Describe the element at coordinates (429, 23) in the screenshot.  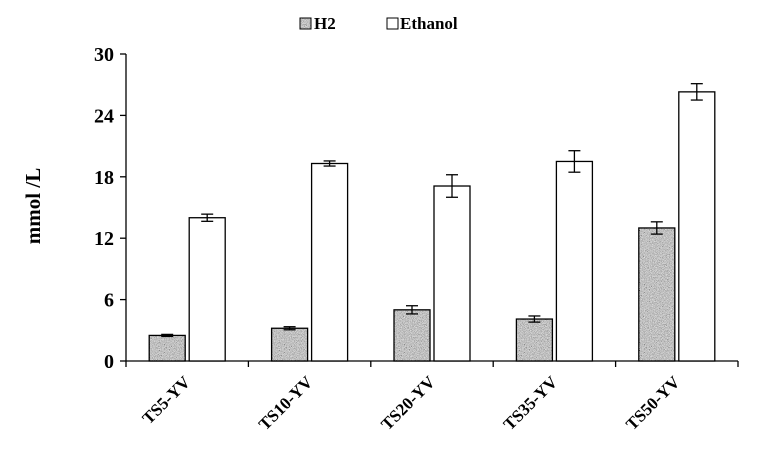
I see `legend-label-ethanol: Ethanol` at that location.